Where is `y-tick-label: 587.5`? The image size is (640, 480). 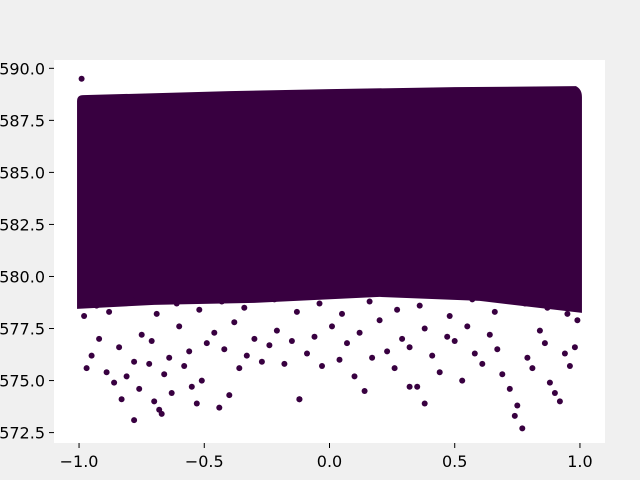
y-tick-label: 587.5 is located at coordinates (22, 120).